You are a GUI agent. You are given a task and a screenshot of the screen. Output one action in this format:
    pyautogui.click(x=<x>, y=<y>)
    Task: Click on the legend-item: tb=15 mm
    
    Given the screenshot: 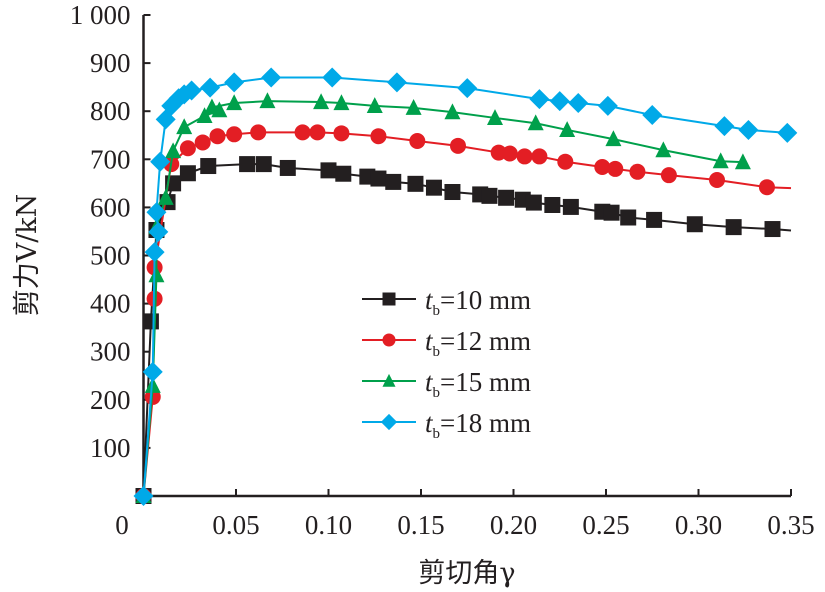 What is the action you would take?
    pyautogui.click(x=446, y=384)
    